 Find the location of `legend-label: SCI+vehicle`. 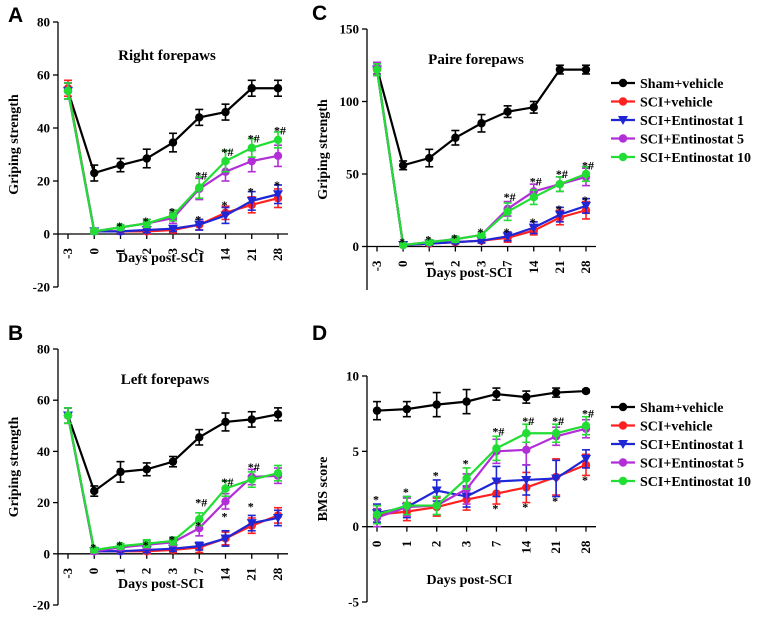

legend-label: SCI+vehicle is located at coordinates (676, 427).